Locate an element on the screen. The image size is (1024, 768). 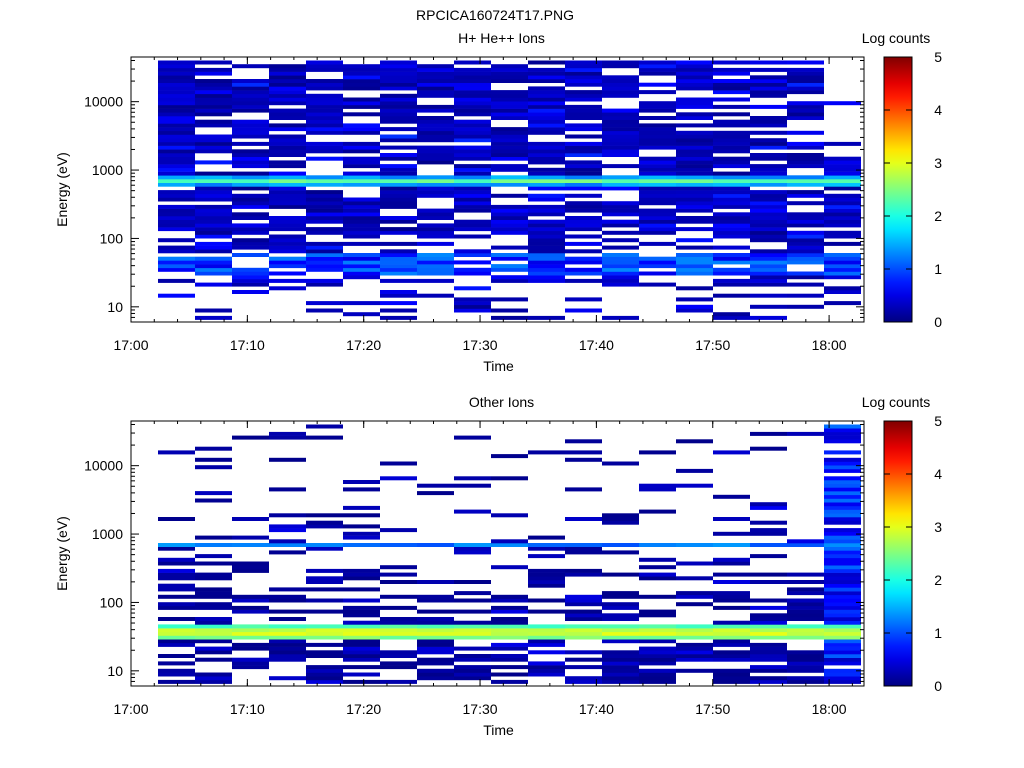
x-tick-label: 18:00 is located at coordinates (829, 345).